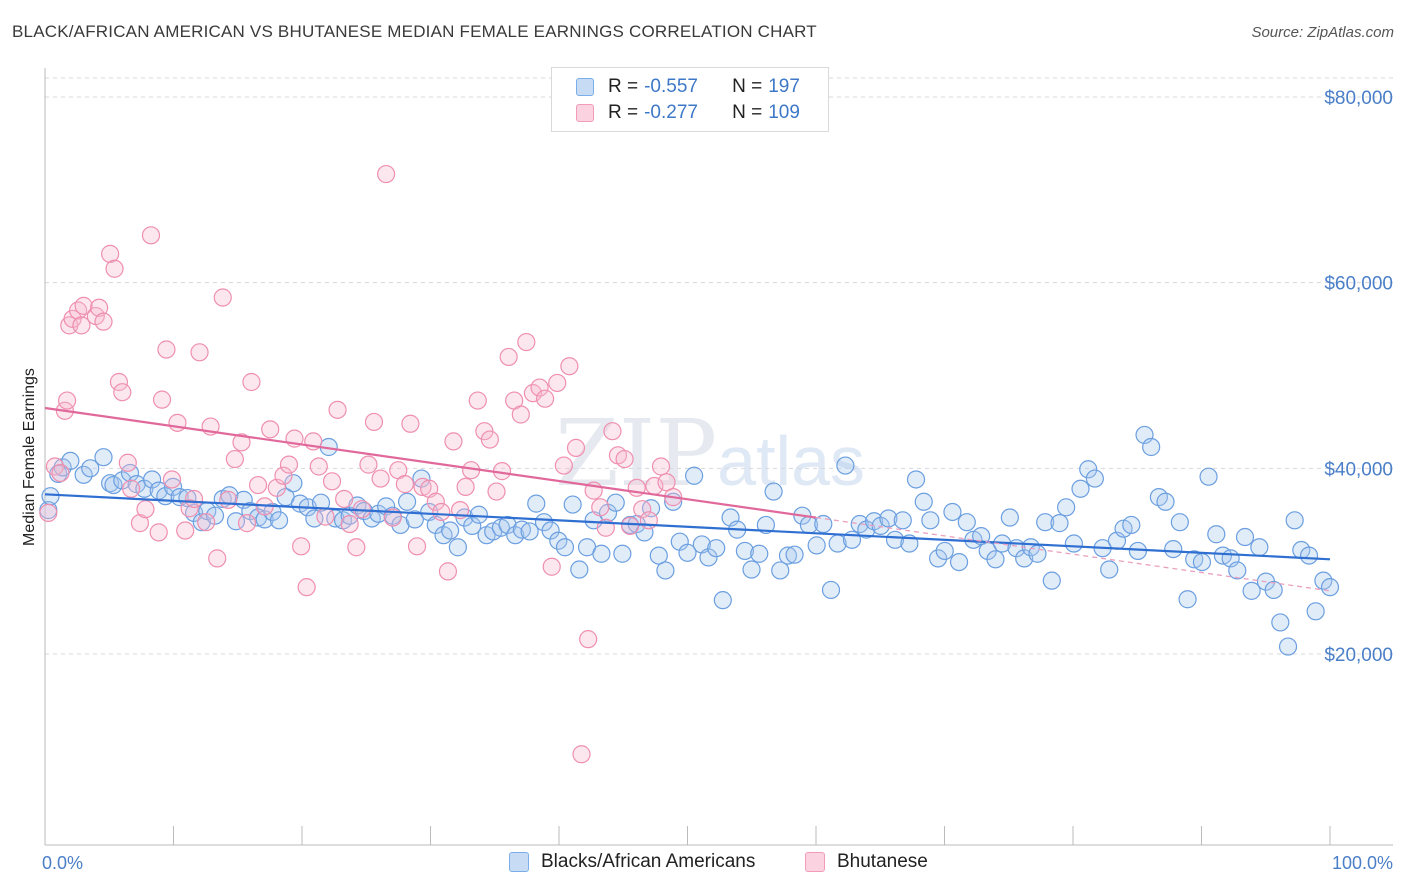  What do you see at coordinates (687, 527) in the screenshot?
I see `trend-line-blacks` at bounding box center [687, 527].